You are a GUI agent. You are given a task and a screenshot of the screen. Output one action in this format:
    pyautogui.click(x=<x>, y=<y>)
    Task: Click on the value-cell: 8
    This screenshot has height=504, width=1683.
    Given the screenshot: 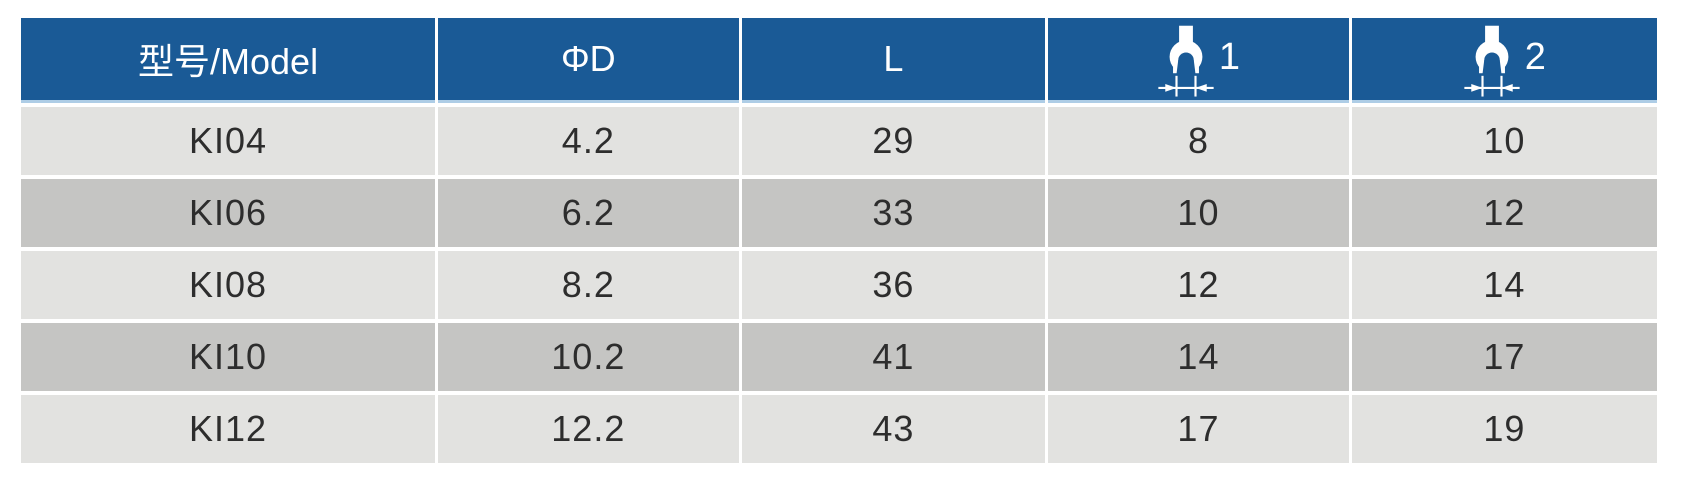 What is the action you would take?
    pyautogui.click(x=1198, y=141)
    